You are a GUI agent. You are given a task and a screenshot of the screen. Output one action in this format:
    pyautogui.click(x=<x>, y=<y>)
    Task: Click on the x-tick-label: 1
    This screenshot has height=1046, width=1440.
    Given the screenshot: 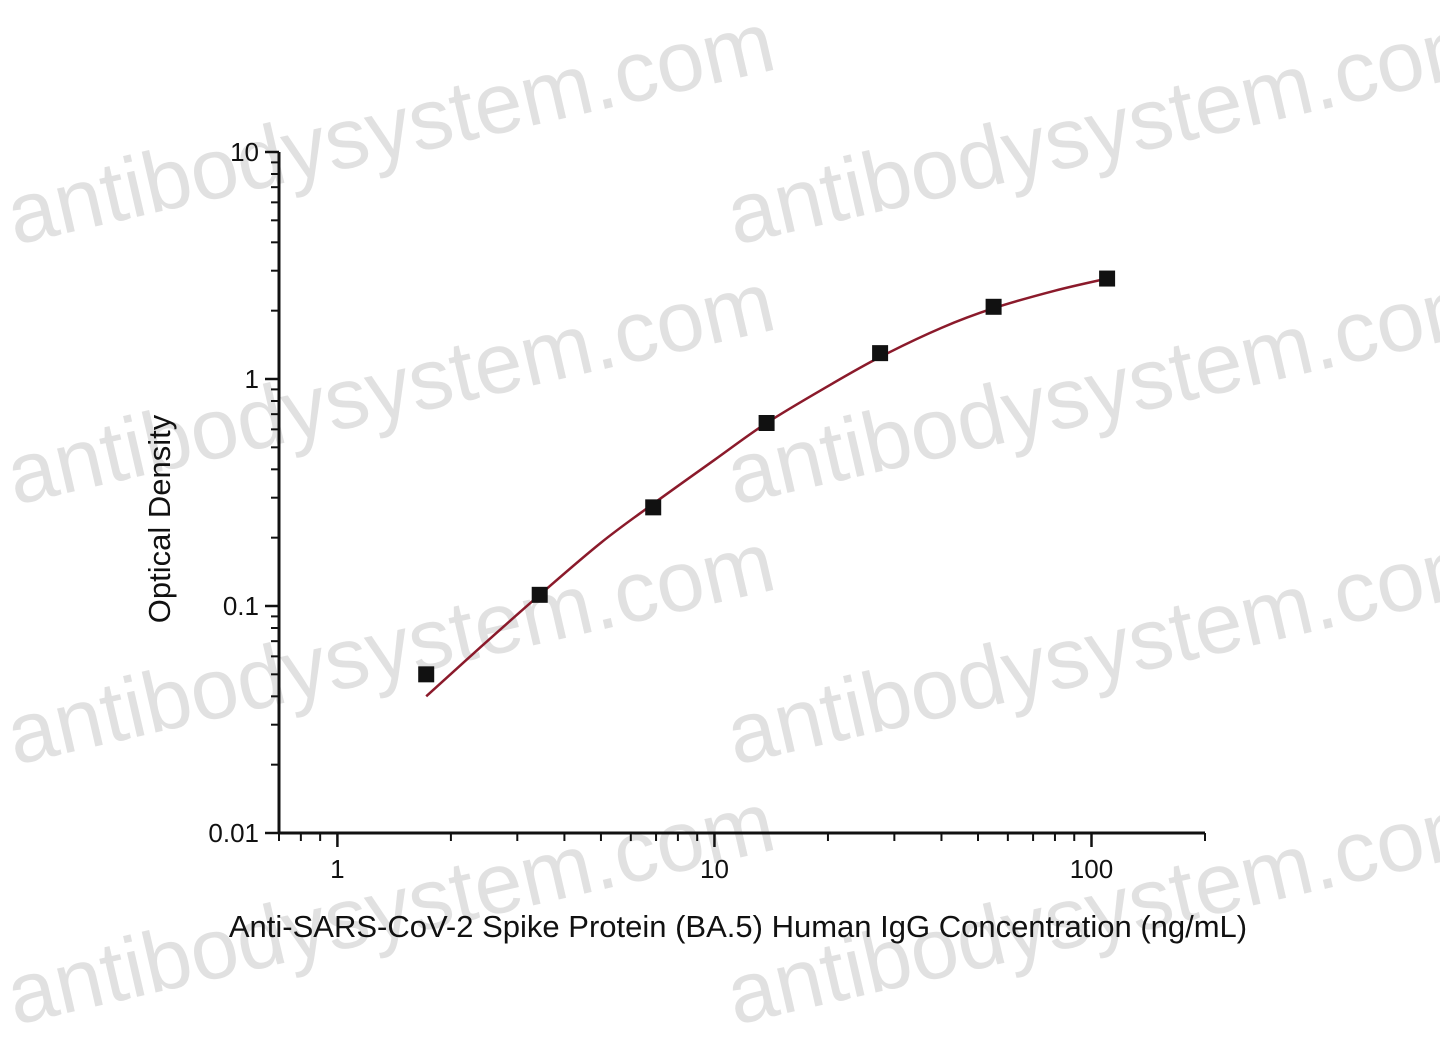 What is the action you would take?
    pyautogui.click(x=337, y=869)
    